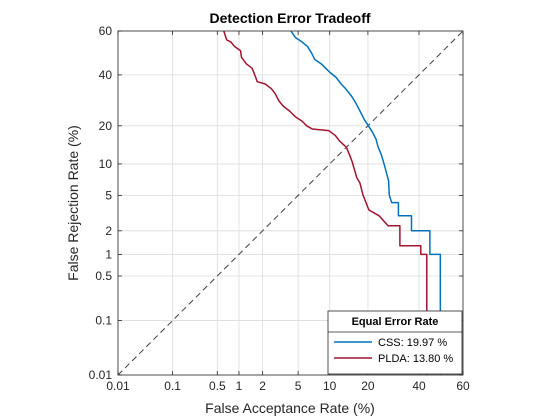 The width and height of the screenshot is (560, 420). What do you see at coordinates (103, 321) in the screenshot?
I see `y-tick-label: 0.1` at bounding box center [103, 321].